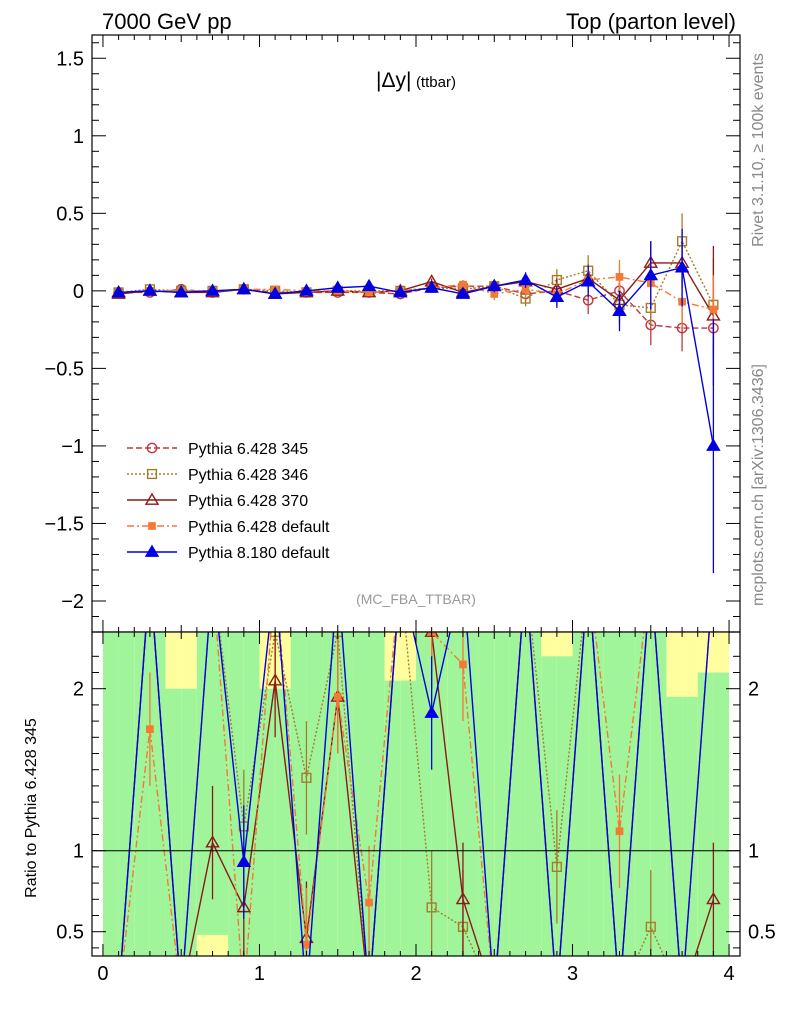 The height and width of the screenshot is (1024, 786). Describe the element at coordinates (31, 808) in the screenshot. I see `ratio-y-axis-label: Ratio to Pythia 6.428 345` at that location.